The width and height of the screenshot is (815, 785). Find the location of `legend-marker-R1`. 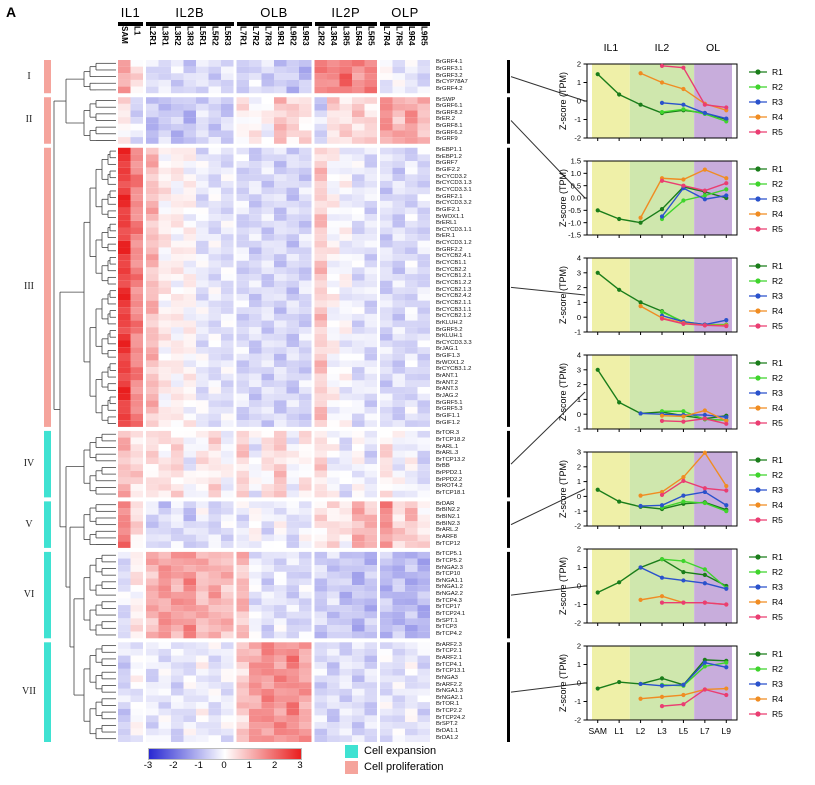

legend-marker-R1 is located at coordinates (758, 169).